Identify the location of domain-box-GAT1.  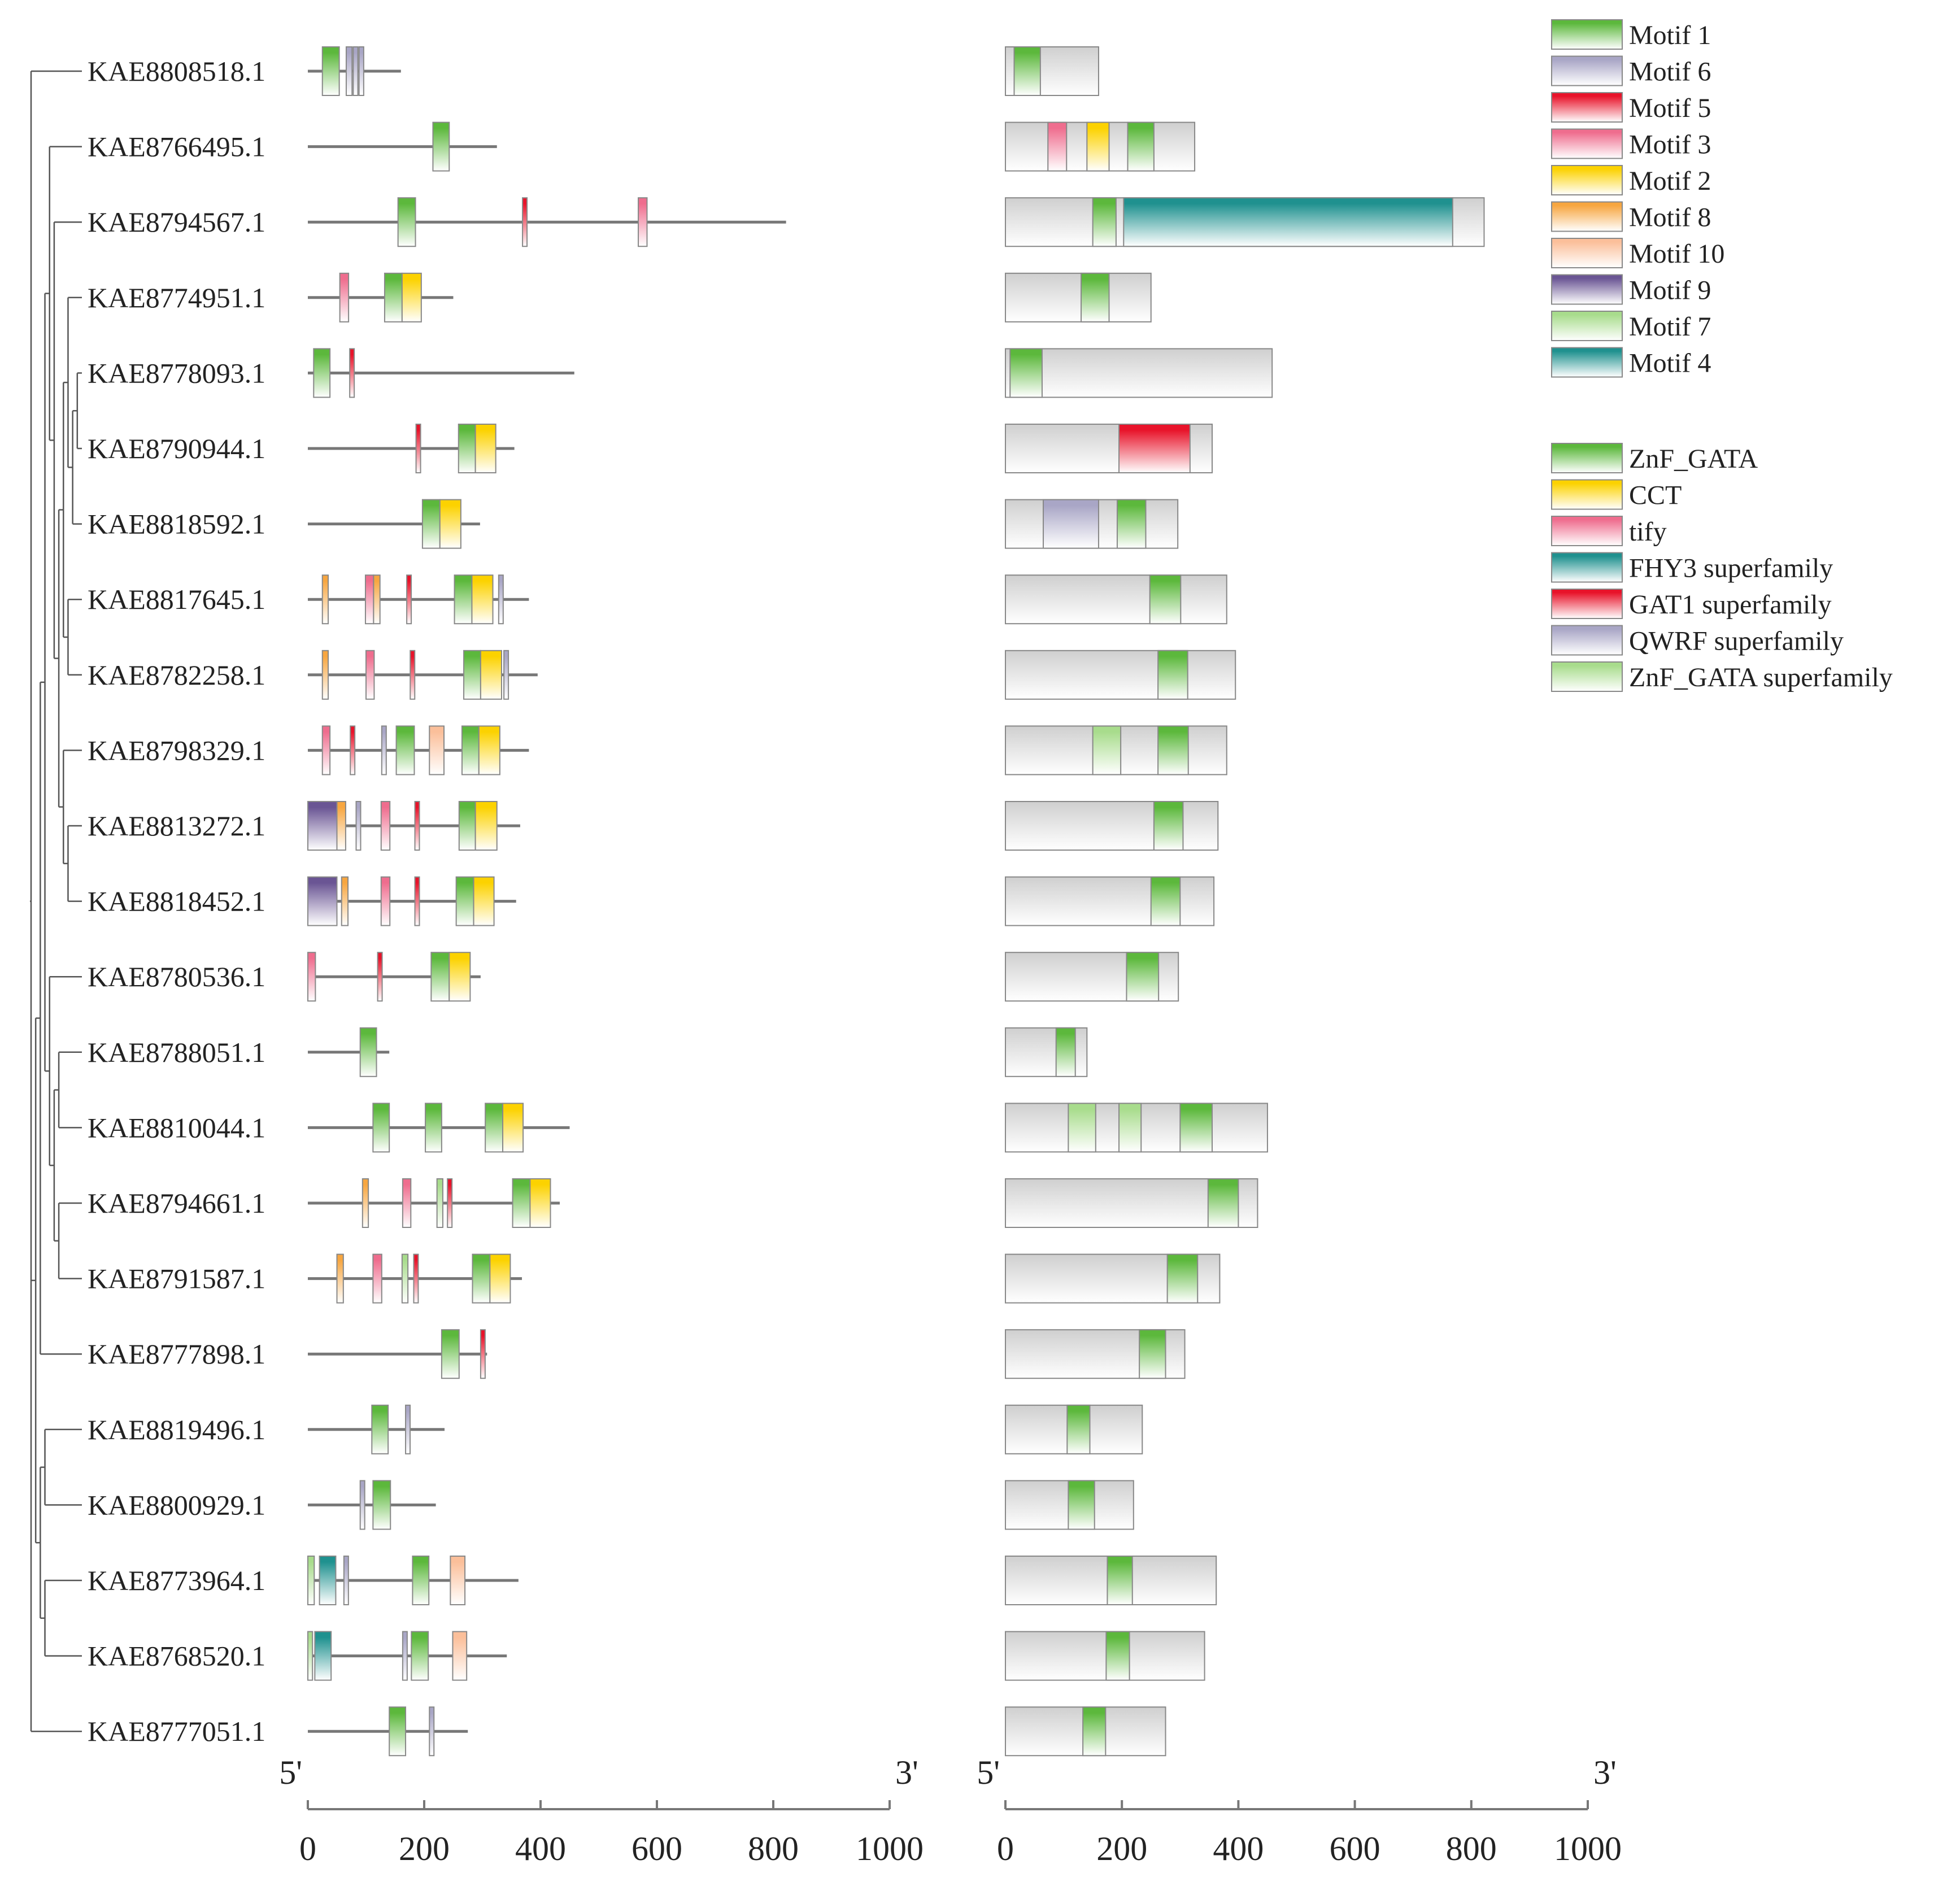
(1154, 448).